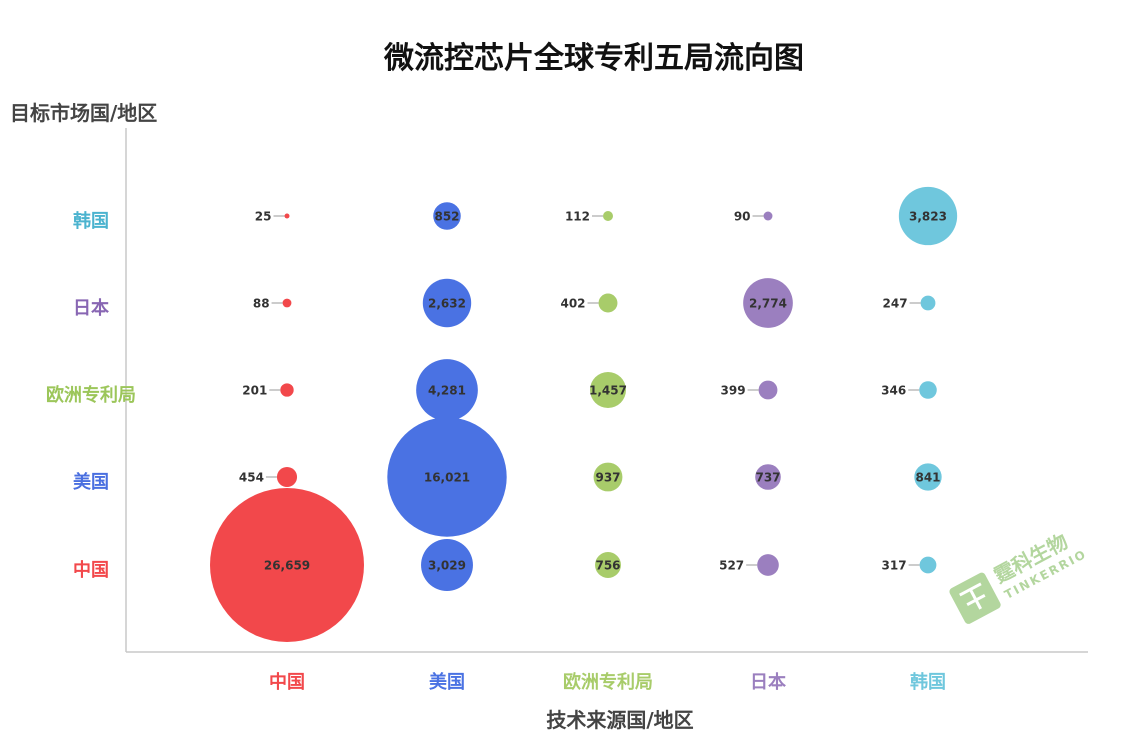 The height and width of the screenshot is (739, 1124). I want to click on bubble-value-label: 346, so click(893, 391).